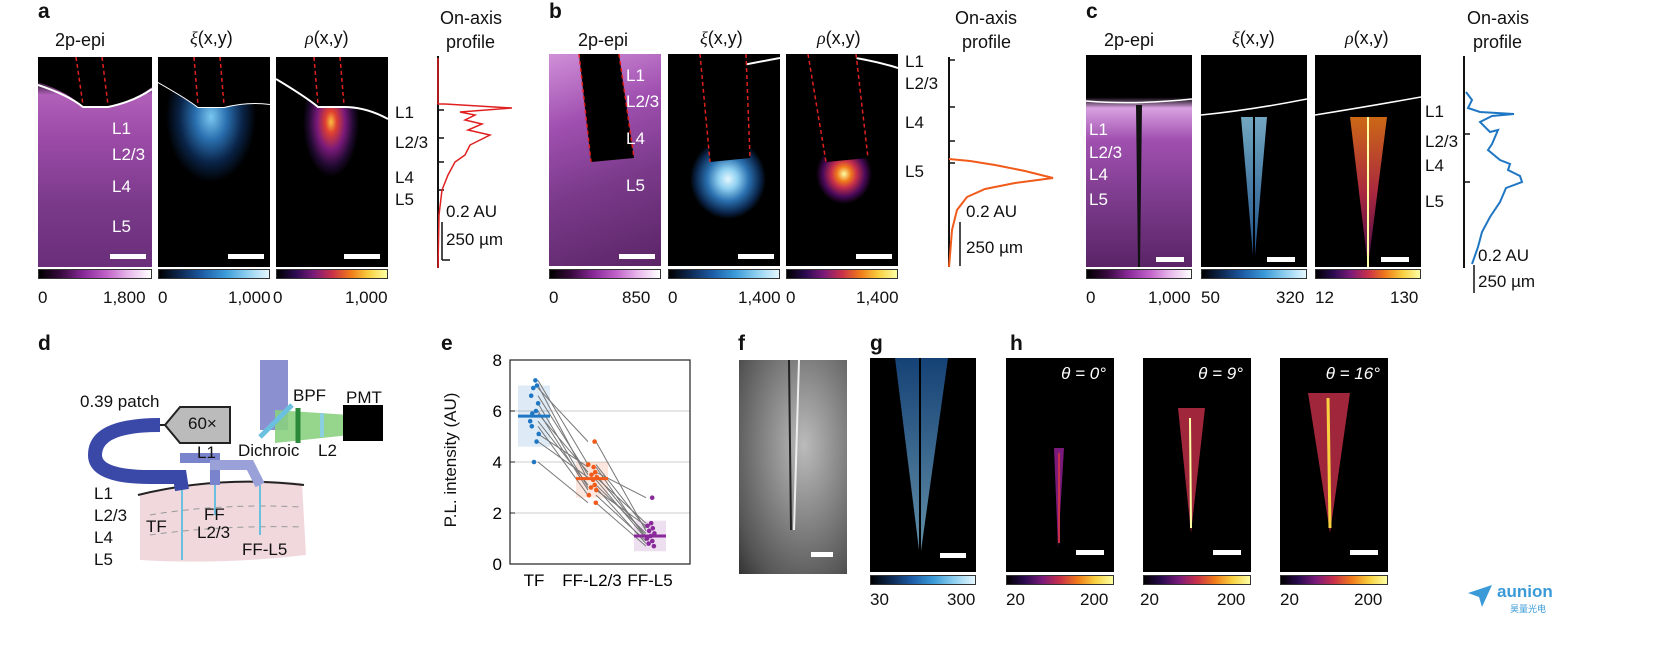 The width and height of the screenshot is (1675, 663). I want to click on panel-label-e: e, so click(447, 343).